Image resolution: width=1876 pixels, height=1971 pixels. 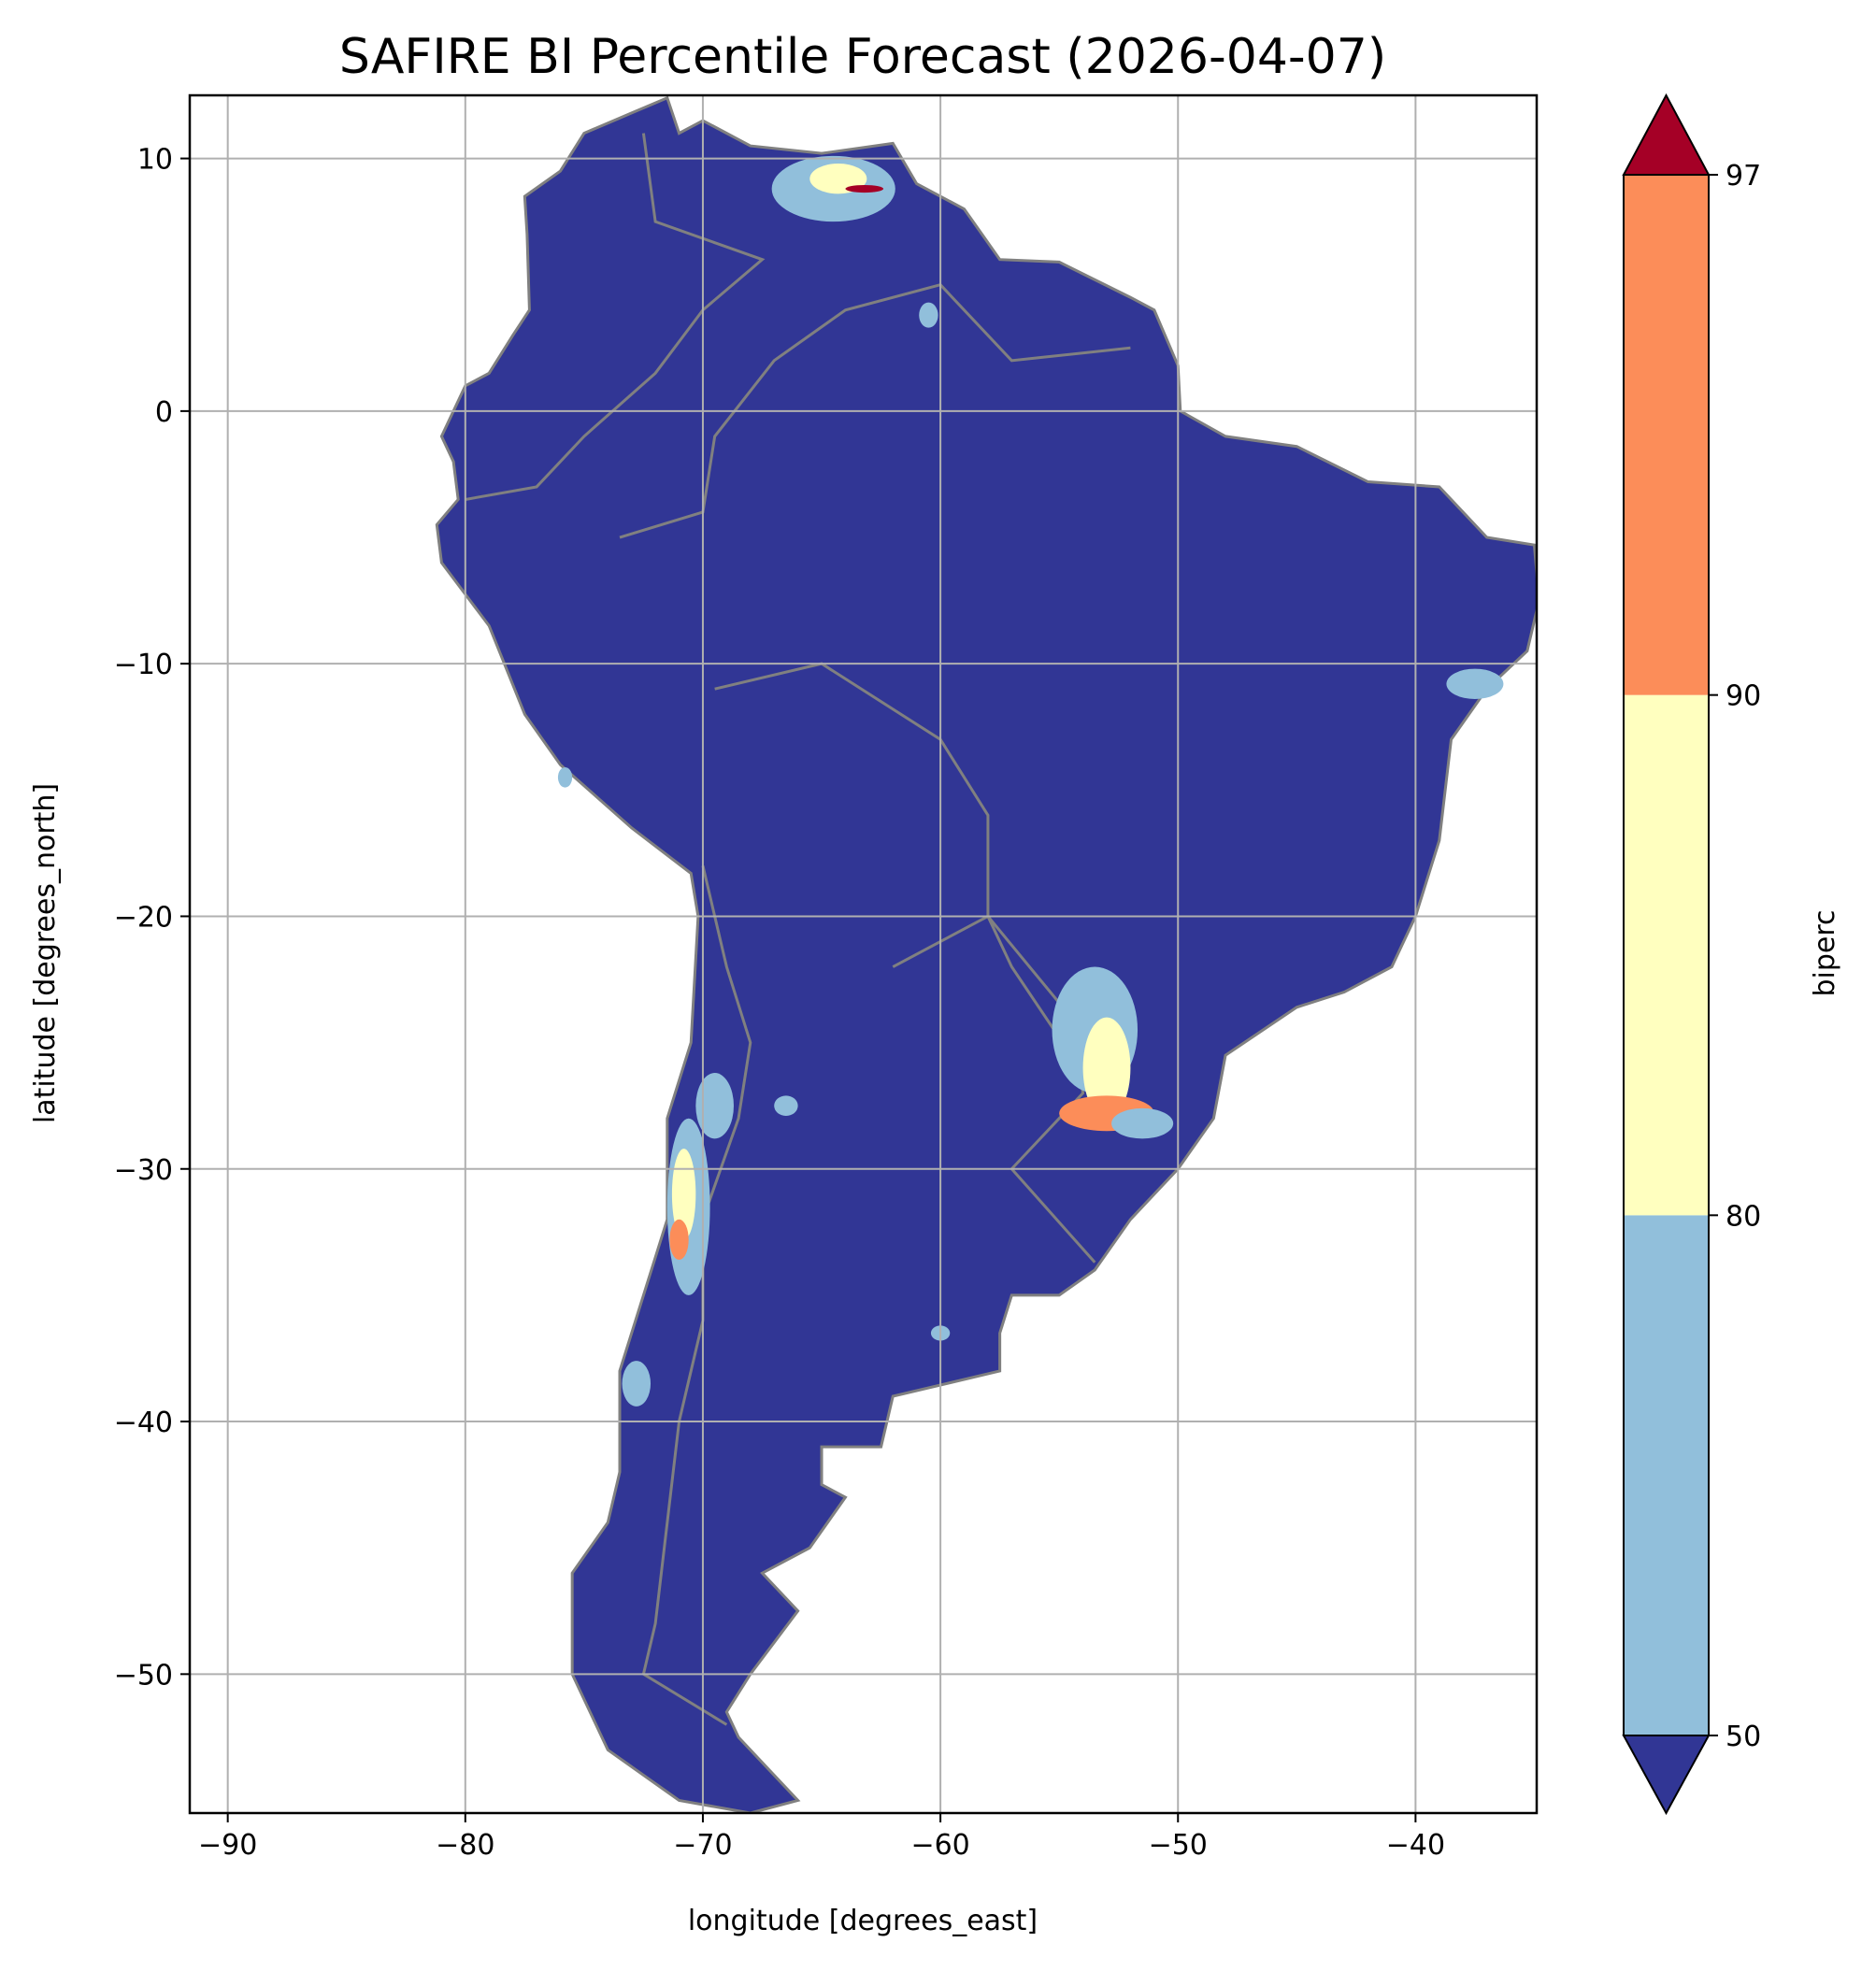 What do you see at coordinates (1744, 176) in the screenshot?
I see `colorbar-tick-label: 97` at bounding box center [1744, 176].